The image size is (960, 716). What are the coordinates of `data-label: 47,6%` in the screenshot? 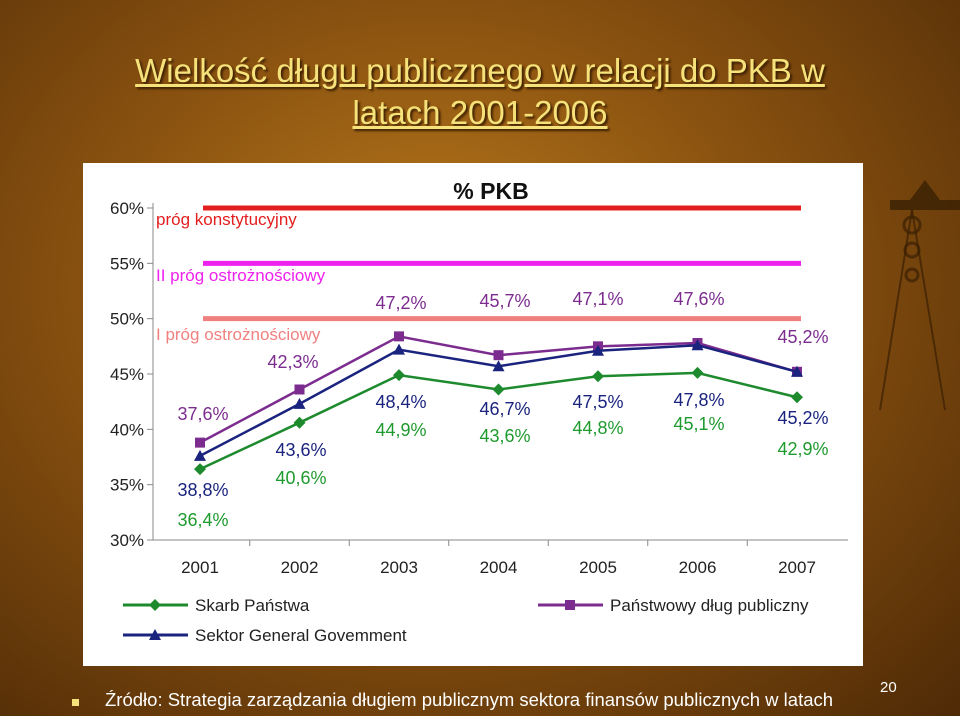 It's located at (698, 299).